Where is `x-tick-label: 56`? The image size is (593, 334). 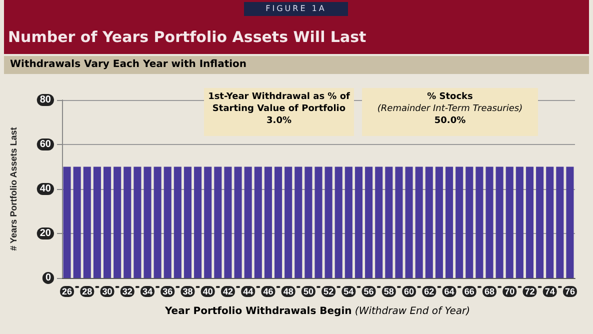
x-tick-label: 56 is located at coordinates (369, 291).